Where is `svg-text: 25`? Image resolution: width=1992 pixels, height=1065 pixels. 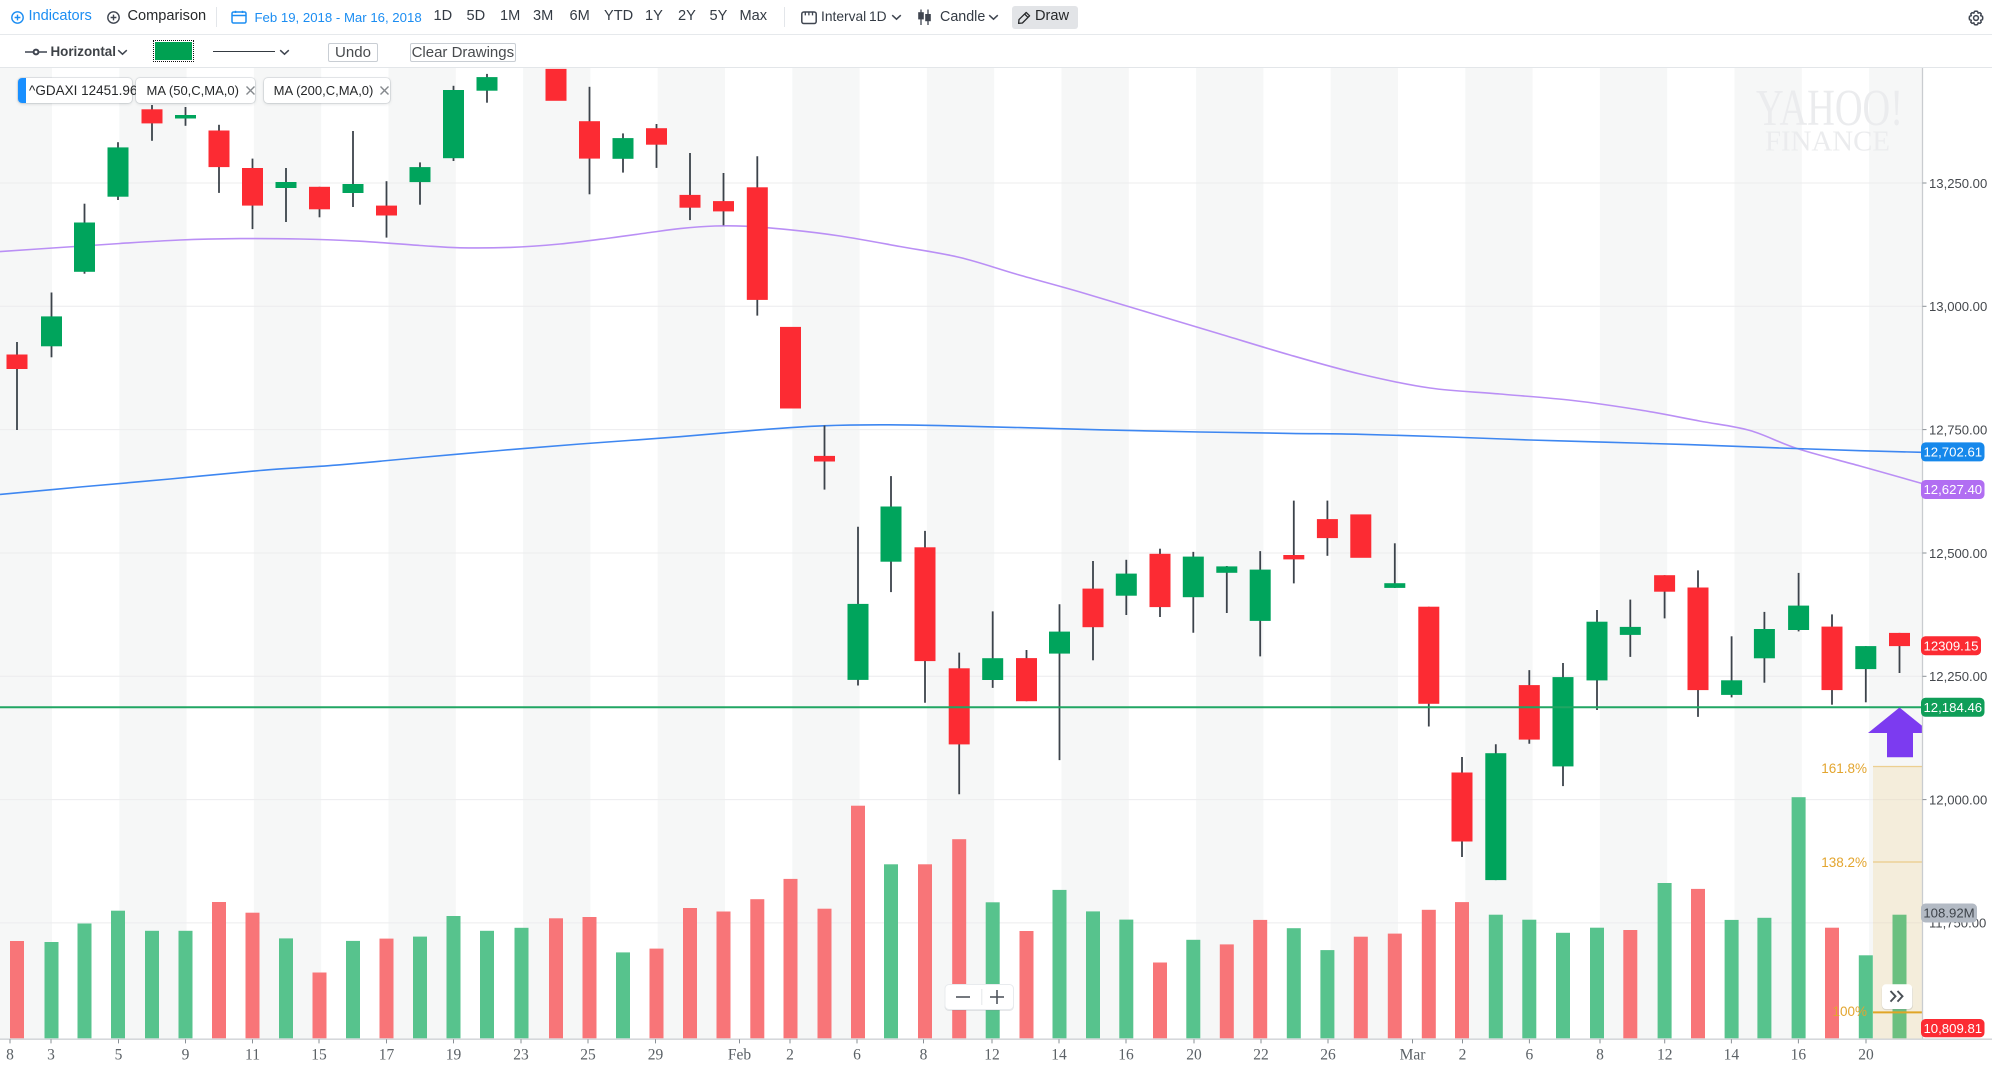 svg-text: 25 is located at coordinates (588, 1054).